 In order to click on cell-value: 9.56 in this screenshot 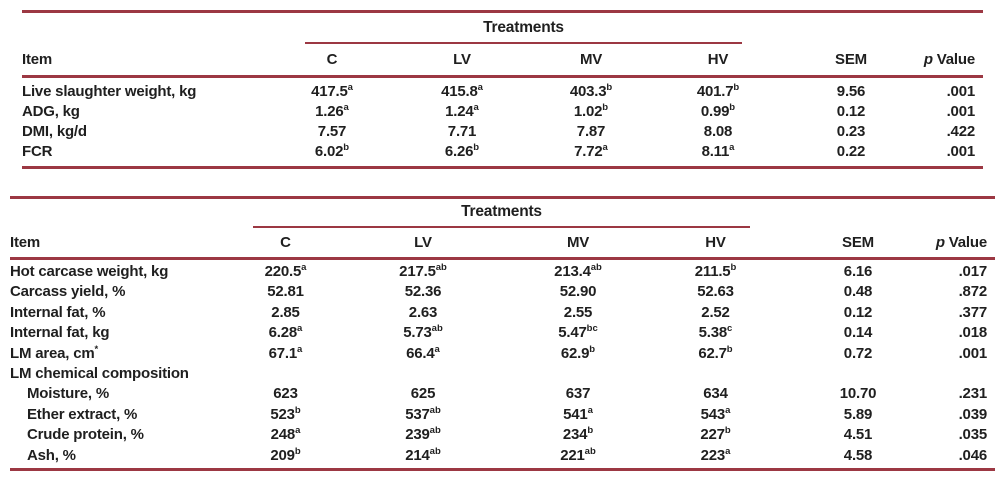, I will do `click(851, 91)`.